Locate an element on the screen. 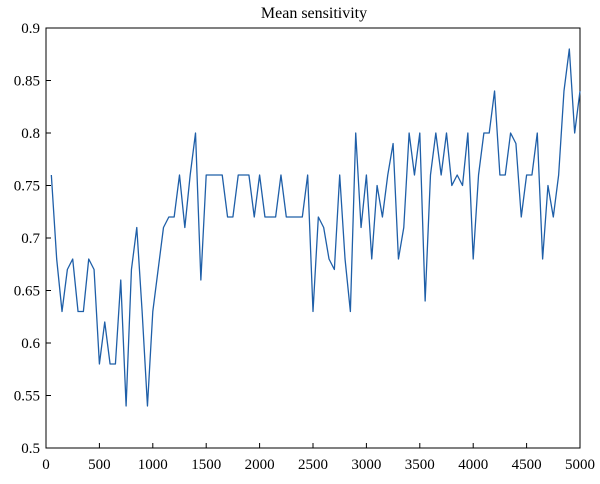 The height and width of the screenshot is (484, 600). y-tick-label: 0.6 is located at coordinates (30, 344).